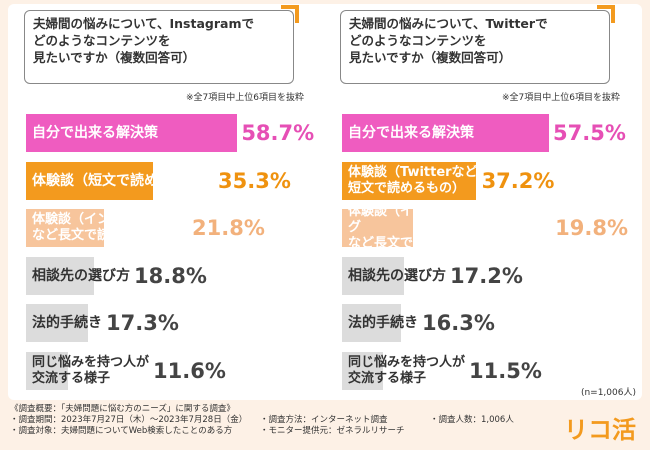  What do you see at coordinates (123, 180) in the screenshot?
I see `category-label: 体験談（短文で読めるもの）` at bounding box center [123, 180].